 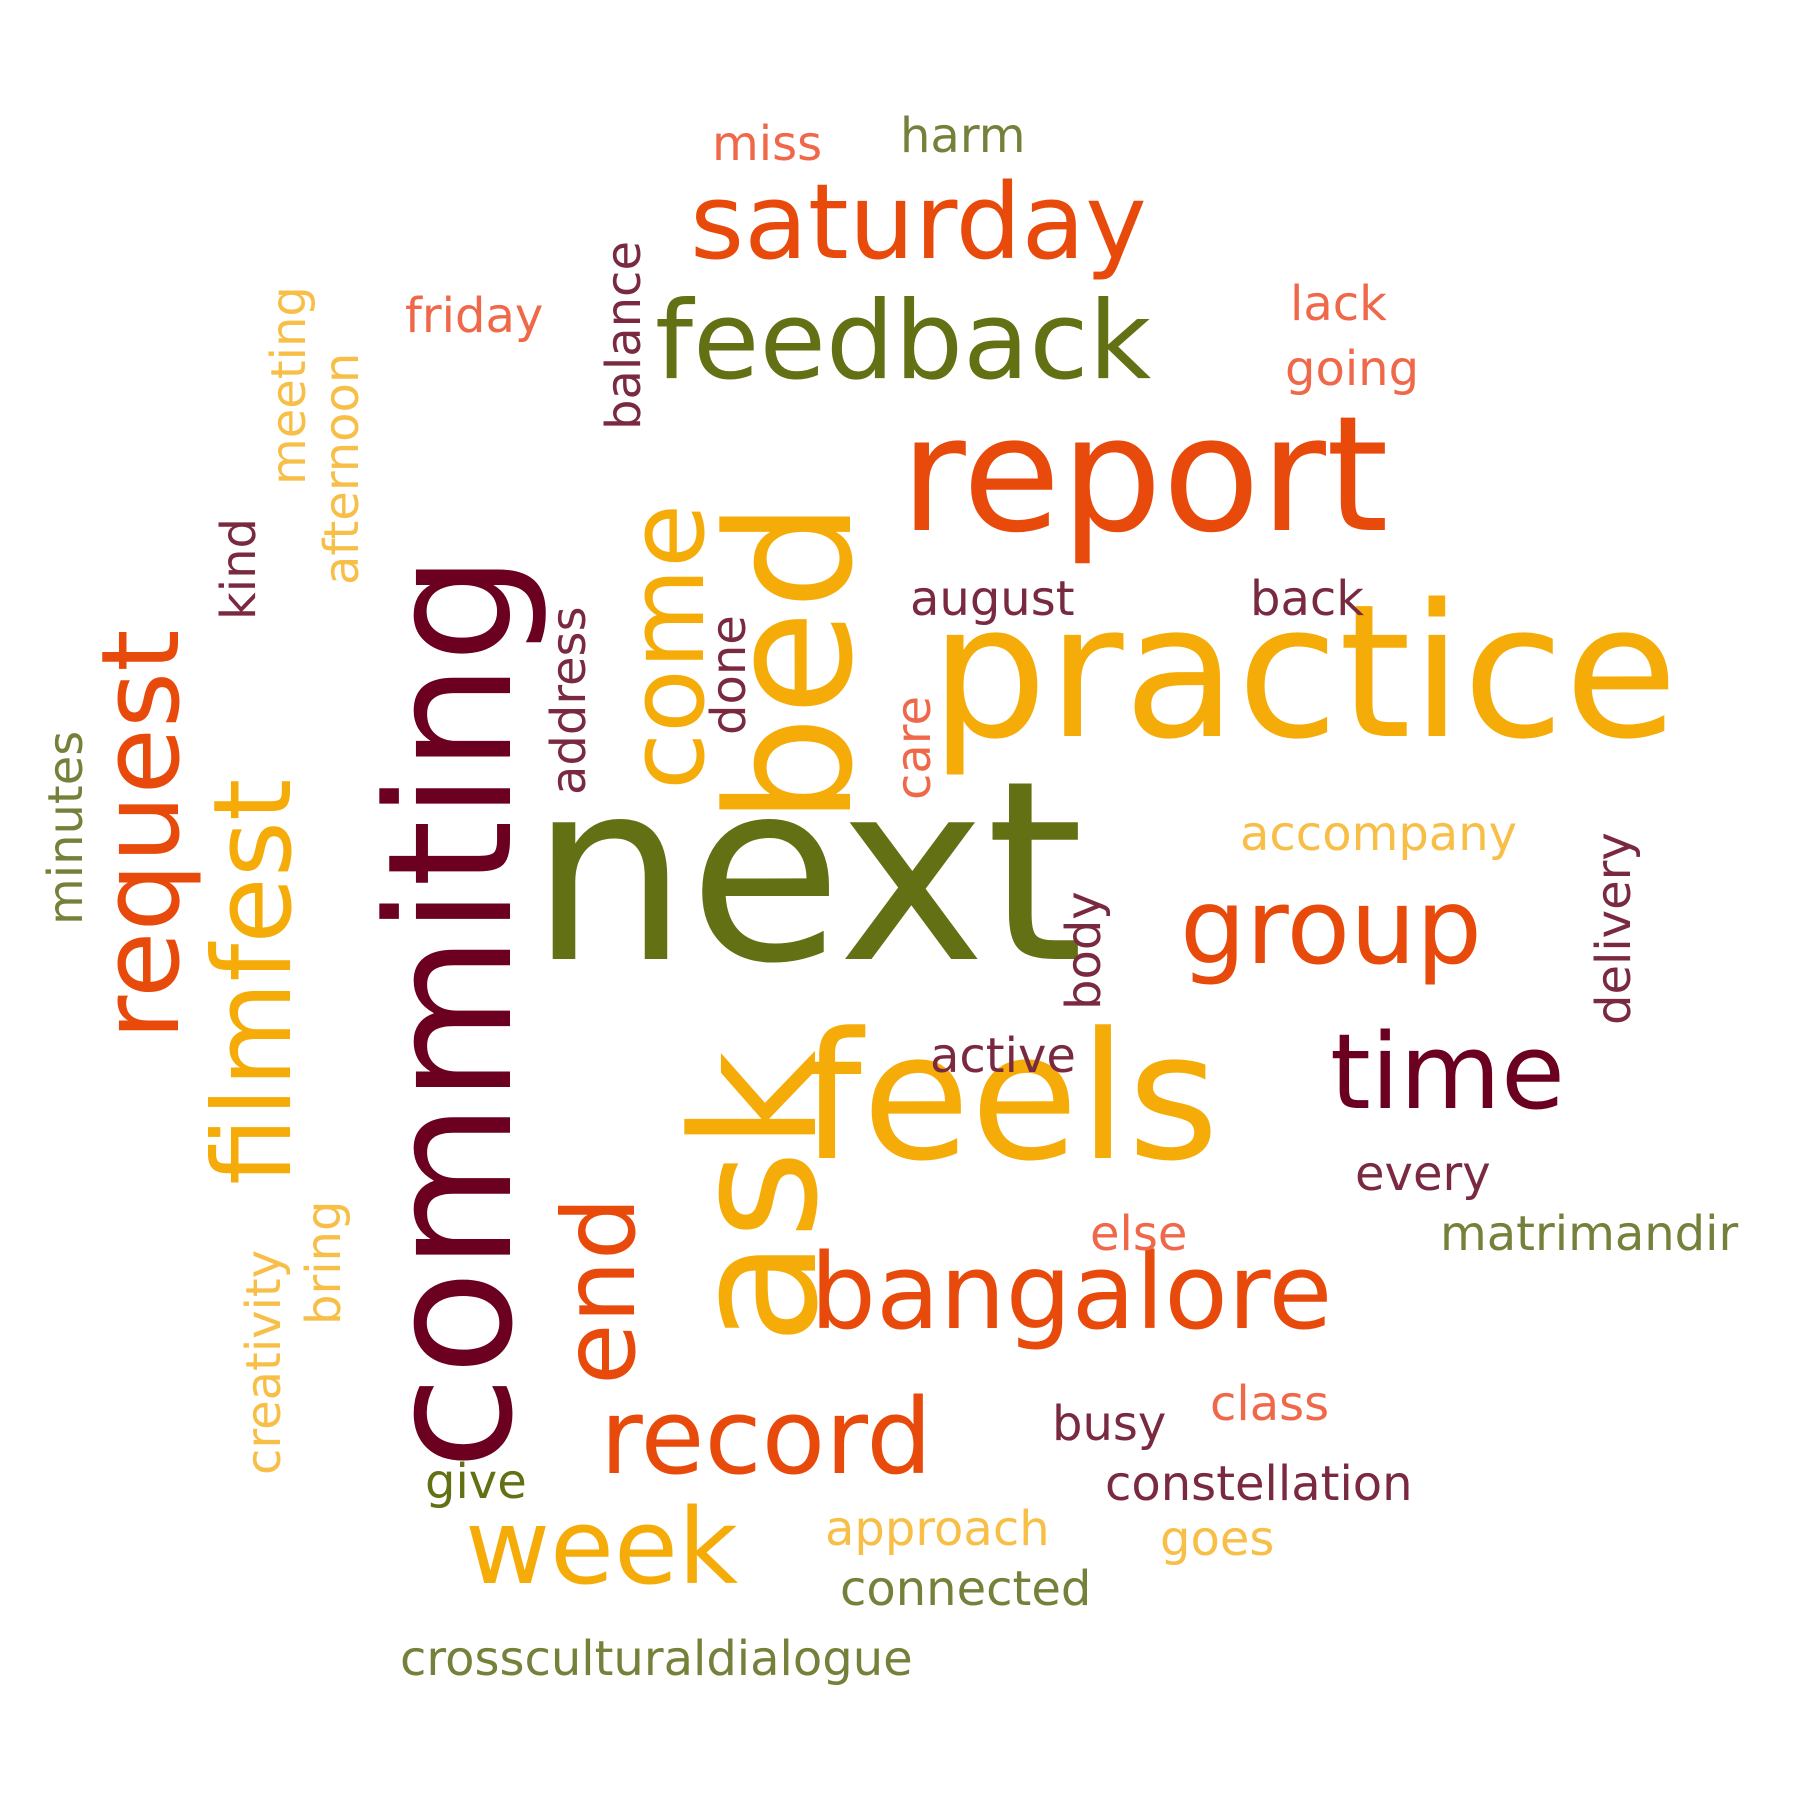 What do you see at coordinates (66, 827) in the screenshot?
I see `word-minutes: minutes` at bounding box center [66, 827].